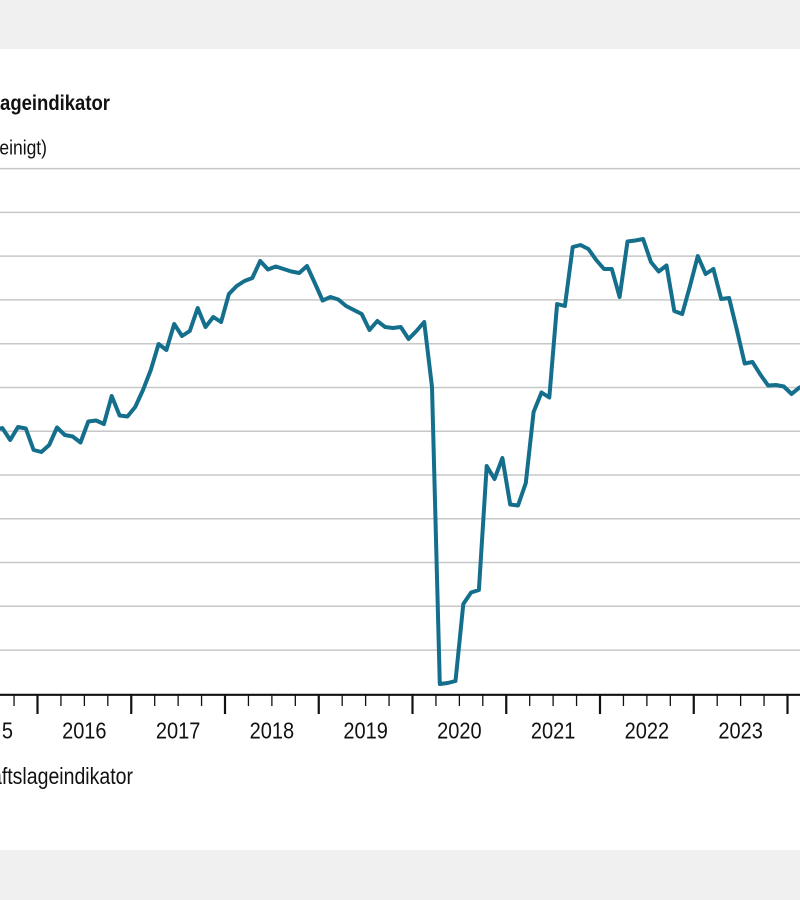  Describe the element at coordinates (84, 730) in the screenshot. I see `svg-text: 2016` at that location.